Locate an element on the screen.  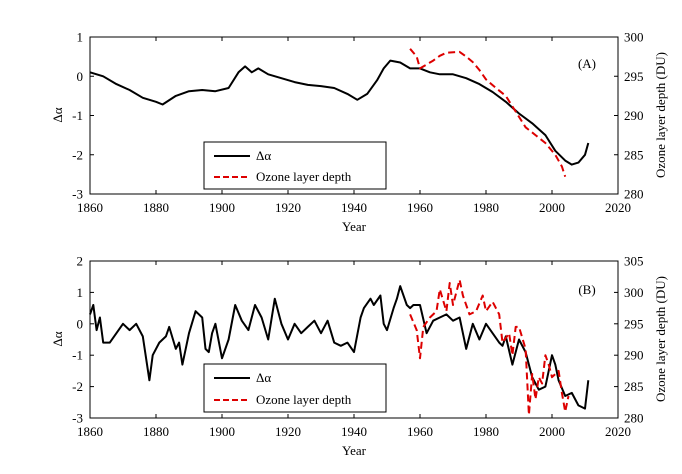
panel-a-xtick-label: 1880 is located at coordinates (156, 207).